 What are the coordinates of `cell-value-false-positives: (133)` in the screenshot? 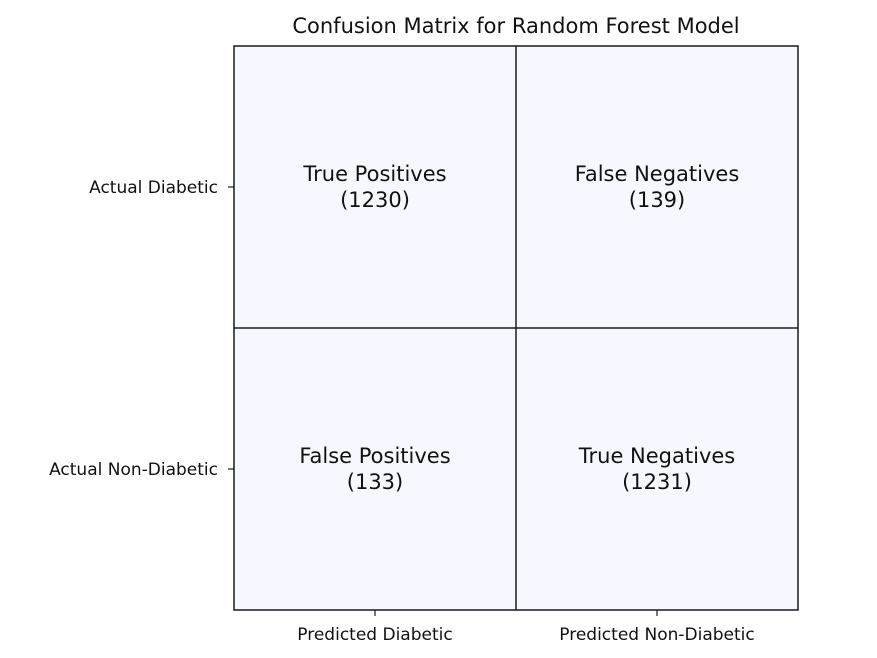 It's located at (375, 482).